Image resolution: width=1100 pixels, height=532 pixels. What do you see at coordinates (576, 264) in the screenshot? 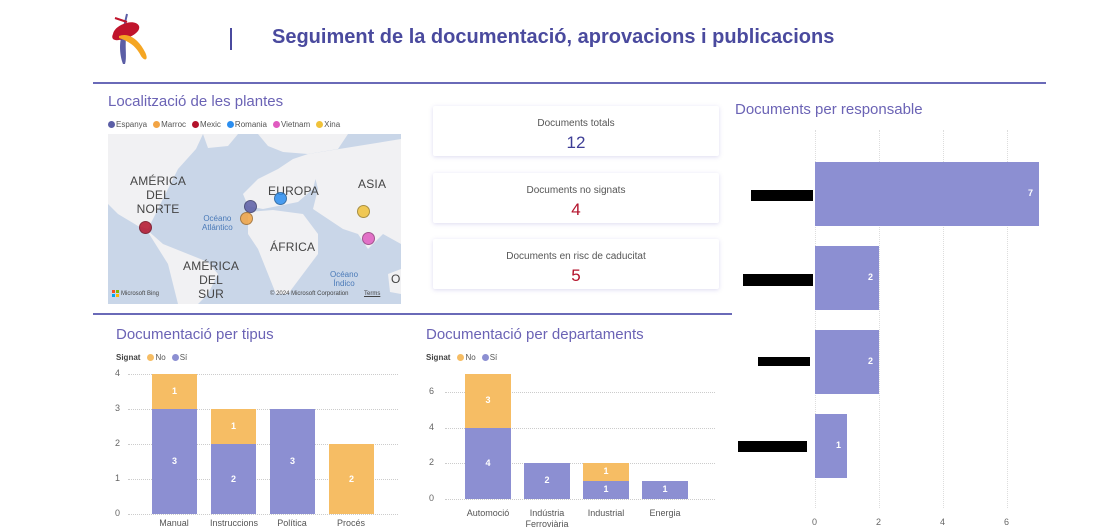
I see `kpi-card-expiry-risk: Documents en risc de caducitat 5` at bounding box center [576, 264].